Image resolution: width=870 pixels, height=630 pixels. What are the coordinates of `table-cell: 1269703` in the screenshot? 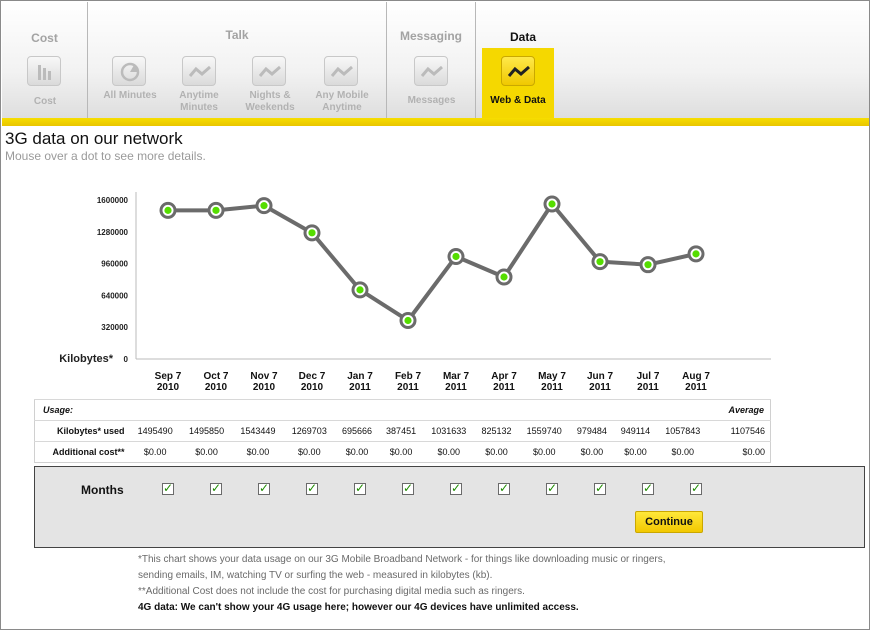 It's located at (309, 431).